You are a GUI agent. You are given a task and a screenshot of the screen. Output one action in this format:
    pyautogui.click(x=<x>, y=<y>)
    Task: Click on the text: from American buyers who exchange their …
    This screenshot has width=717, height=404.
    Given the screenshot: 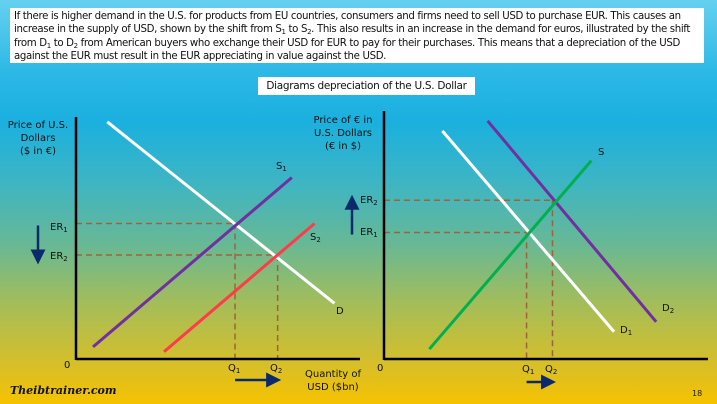 What is the action you would take?
    pyautogui.click(x=347, y=50)
    